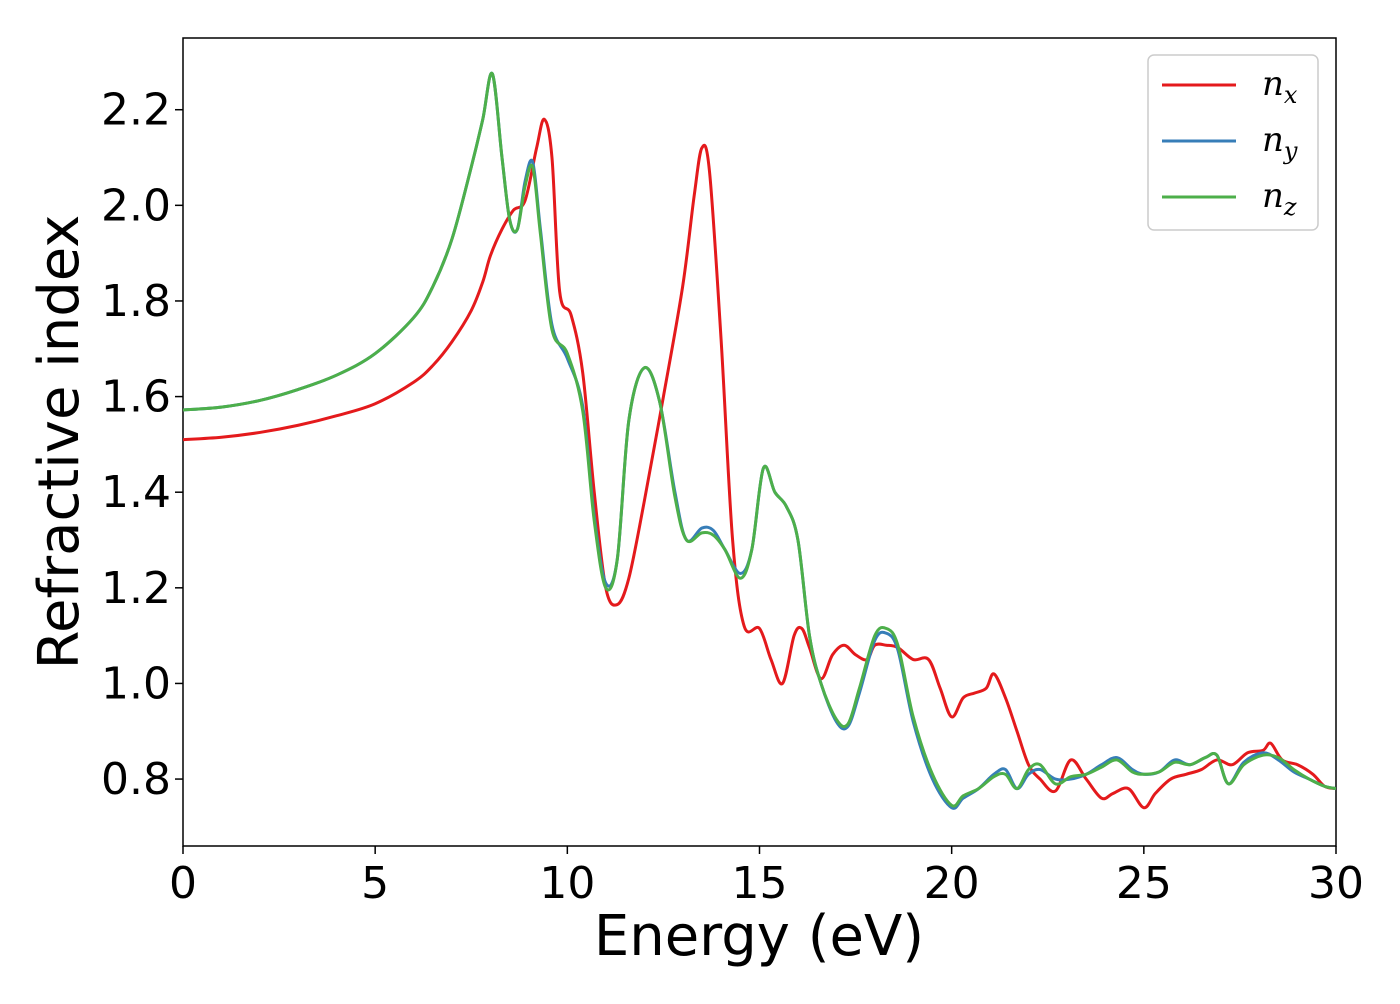 This screenshot has width=1400, height=1004. What do you see at coordinates (1233, 142) in the screenshot?
I see `legend: nx ny nz` at bounding box center [1233, 142].